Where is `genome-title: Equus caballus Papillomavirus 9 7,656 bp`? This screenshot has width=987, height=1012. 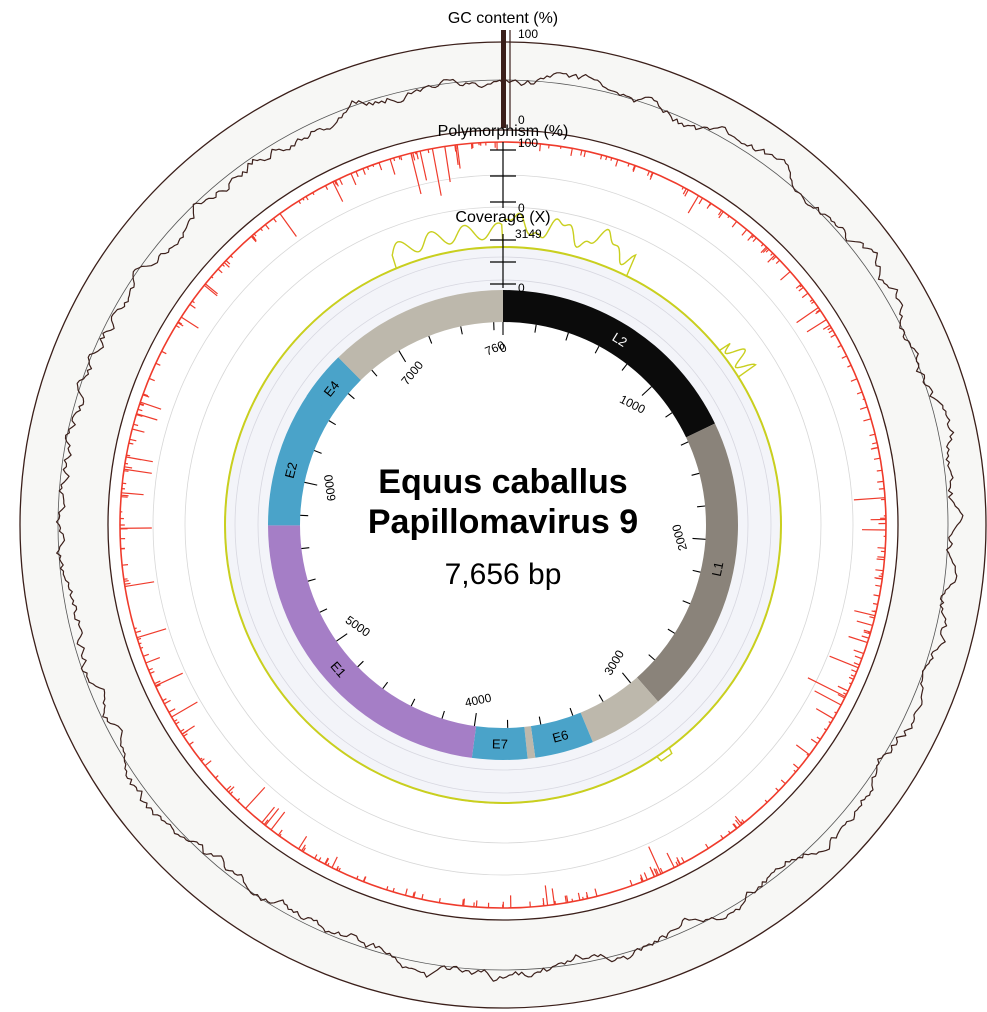
genome-title: Equus caballus Papillomavirus 9 7,656 bp is located at coordinates (503, 527).